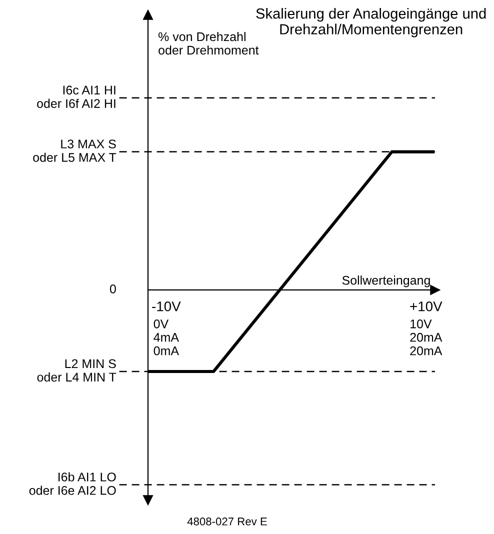 The width and height of the screenshot is (494, 534). I want to click on x-axis-title: Sollwerteingang, so click(386, 282).